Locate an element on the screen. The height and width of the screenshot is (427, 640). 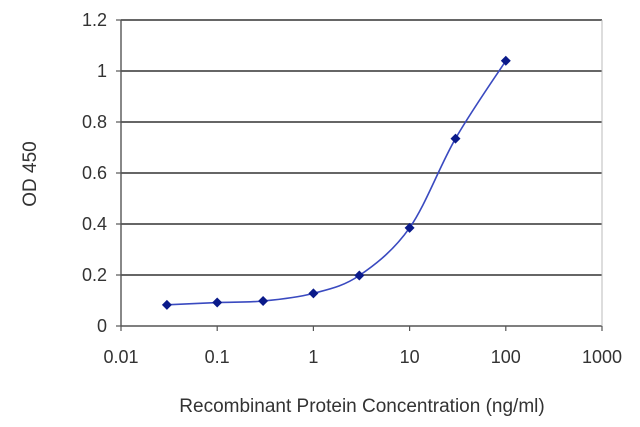
y-tick-label-2: 0.4 is located at coordinates (94, 224).